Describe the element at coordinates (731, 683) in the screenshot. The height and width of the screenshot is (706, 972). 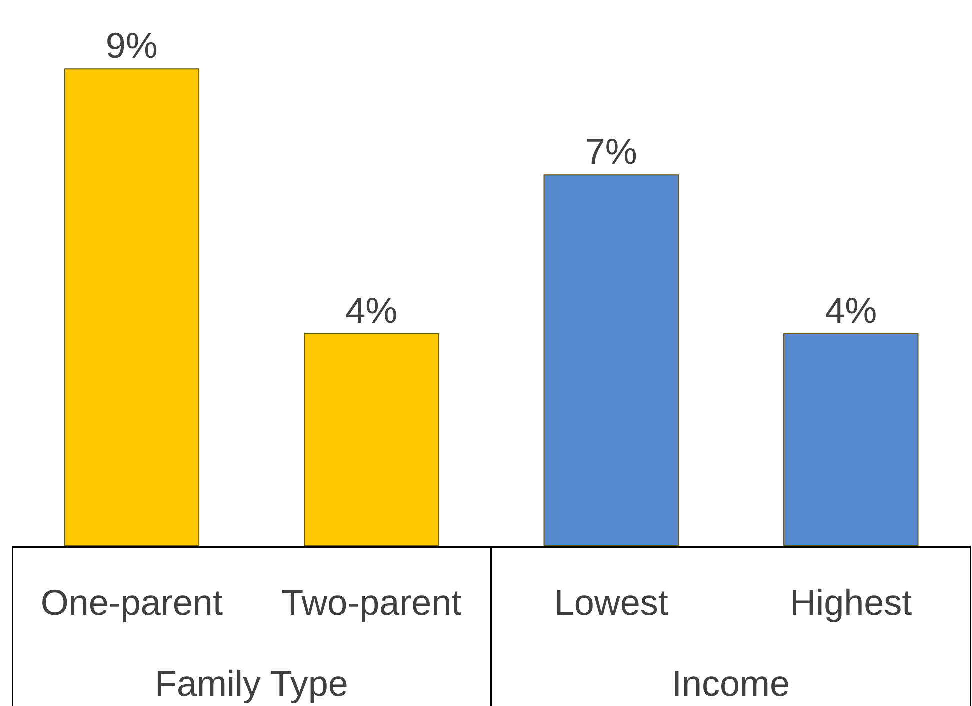
I see `text: Income` at that location.